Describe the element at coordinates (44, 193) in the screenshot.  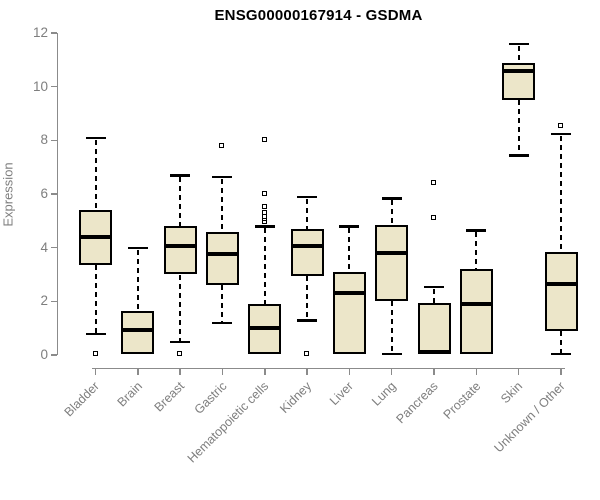
I see `y-tick-label: 6` at that location.